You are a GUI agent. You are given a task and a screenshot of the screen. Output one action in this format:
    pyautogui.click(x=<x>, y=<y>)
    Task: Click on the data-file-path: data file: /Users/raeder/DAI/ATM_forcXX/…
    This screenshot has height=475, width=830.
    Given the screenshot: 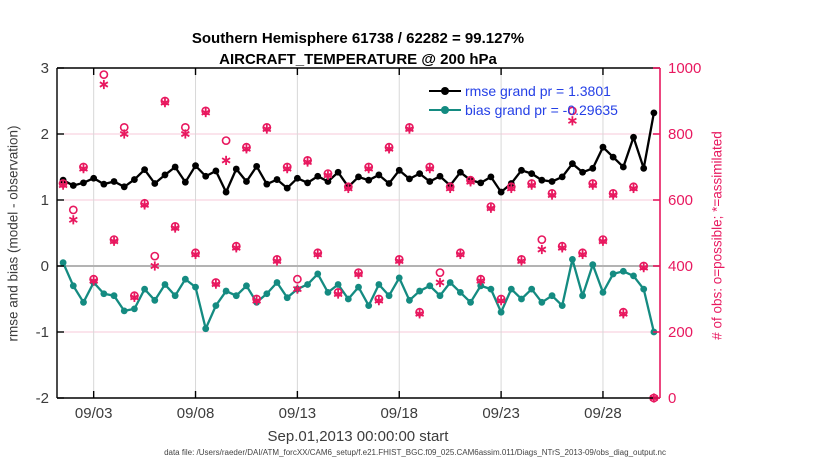 What is the action you would take?
    pyautogui.click(x=415, y=452)
    